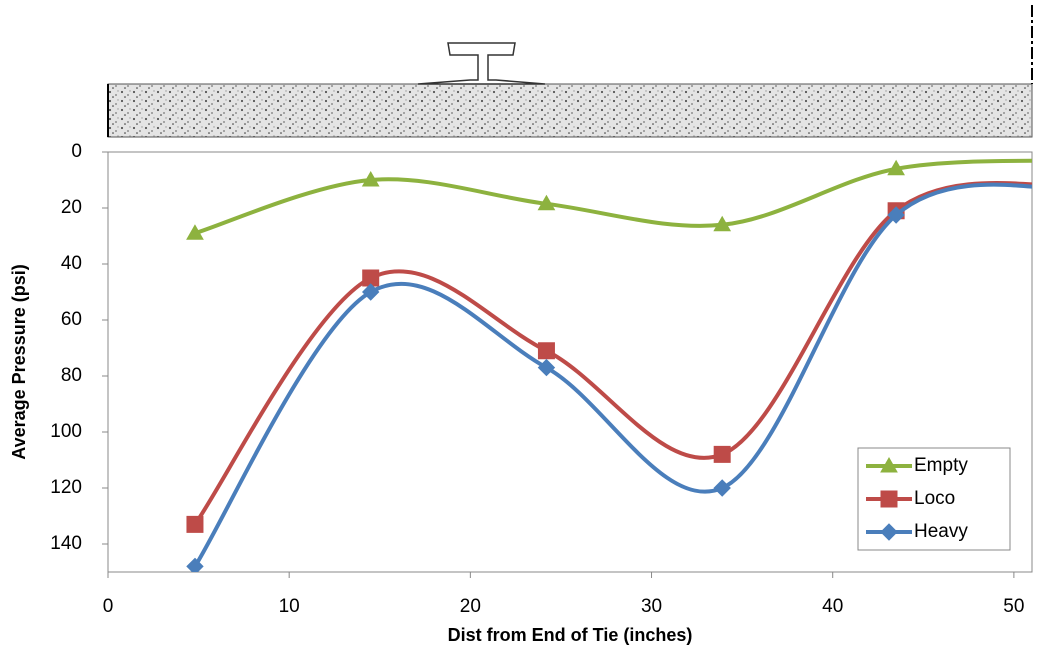 The image size is (1046, 651). Describe the element at coordinates (76, 151) in the screenshot. I see `y-tick-label: 0` at that location.